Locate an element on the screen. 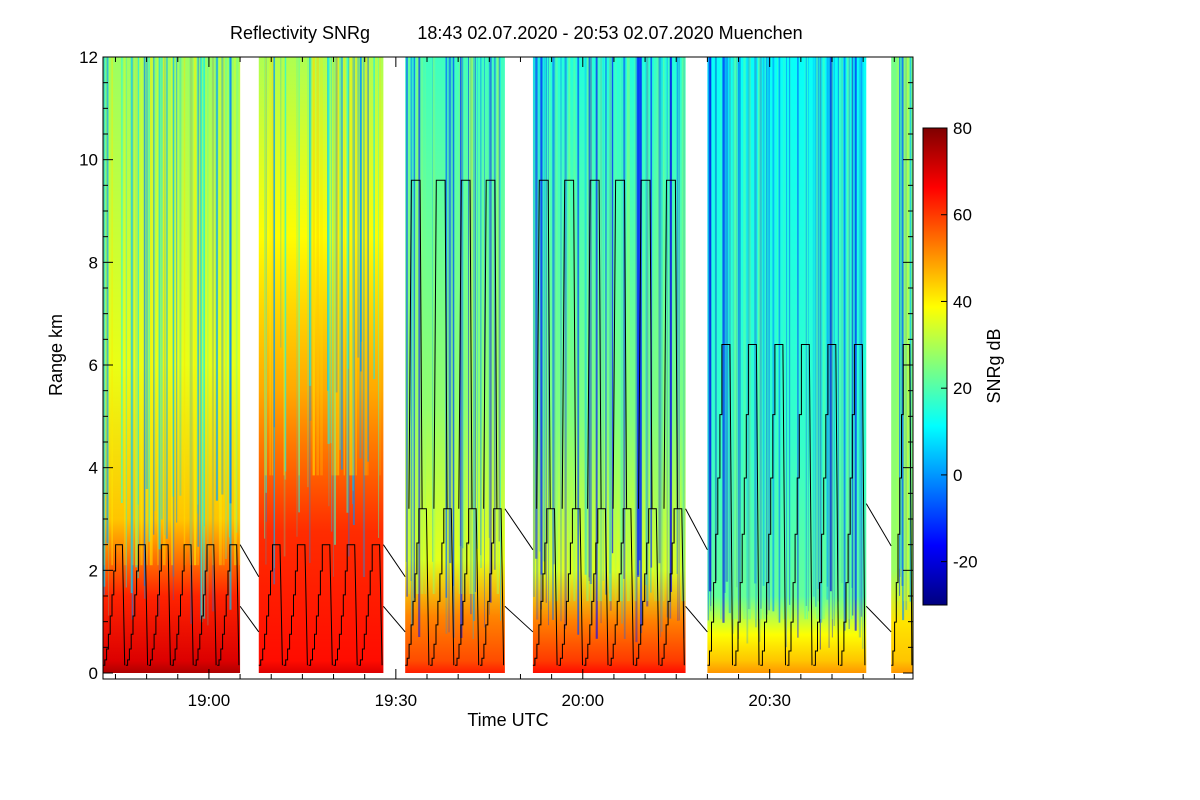 The height and width of the screenshot is (800, 1200). x-axis-label: Time UTC is located at coordinates (507, 720).